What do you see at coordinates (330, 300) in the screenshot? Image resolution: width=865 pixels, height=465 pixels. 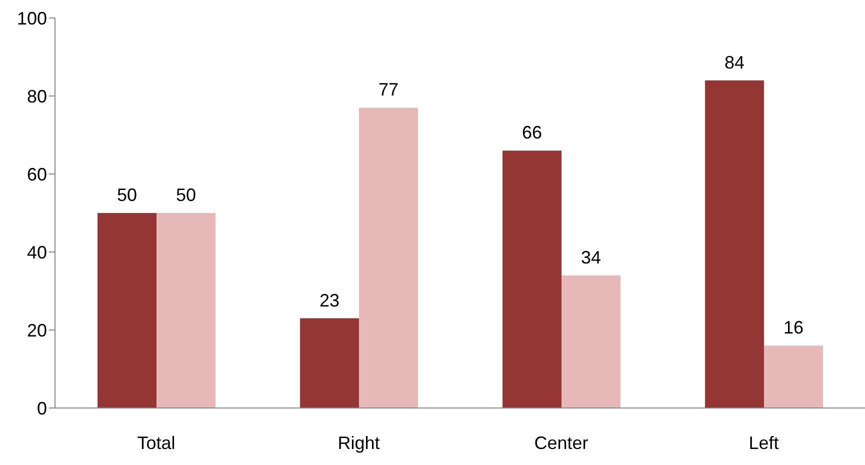 I see `data-label: 23` at bounding box center [330, 300].